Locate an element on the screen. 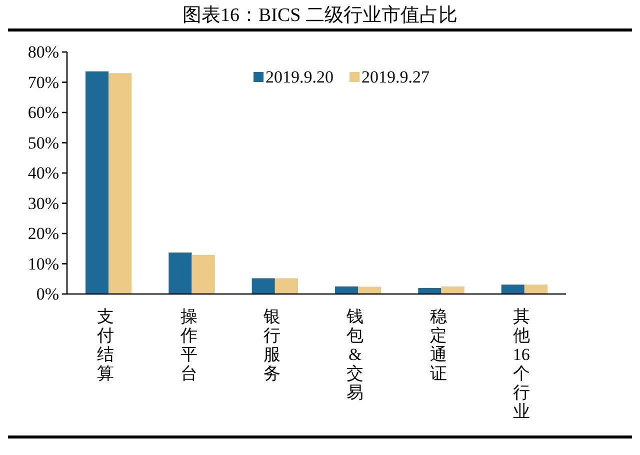 Image resolution: width=640 pixels, height=455 pixels. legend-label: 2019.9.27 is located at coordinates (396, 77).